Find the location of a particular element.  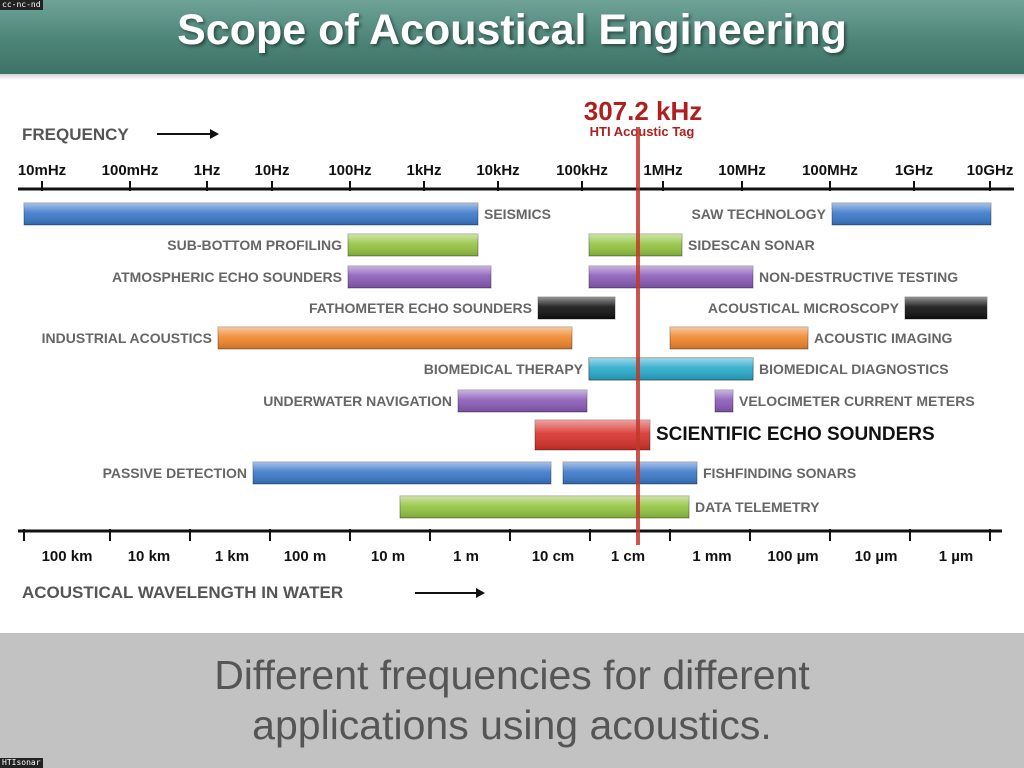

frequency-tick-label: 100mHz is located at coordinates (130, 170).